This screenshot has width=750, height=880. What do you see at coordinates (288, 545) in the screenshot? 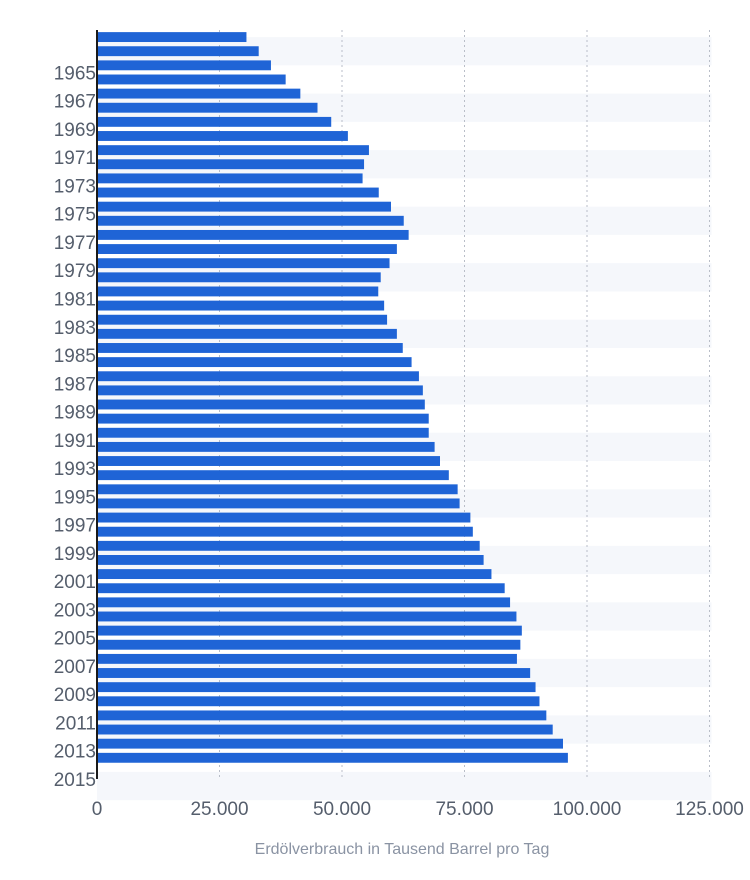
I see `bar-1999` at bounding box center [288, 545].